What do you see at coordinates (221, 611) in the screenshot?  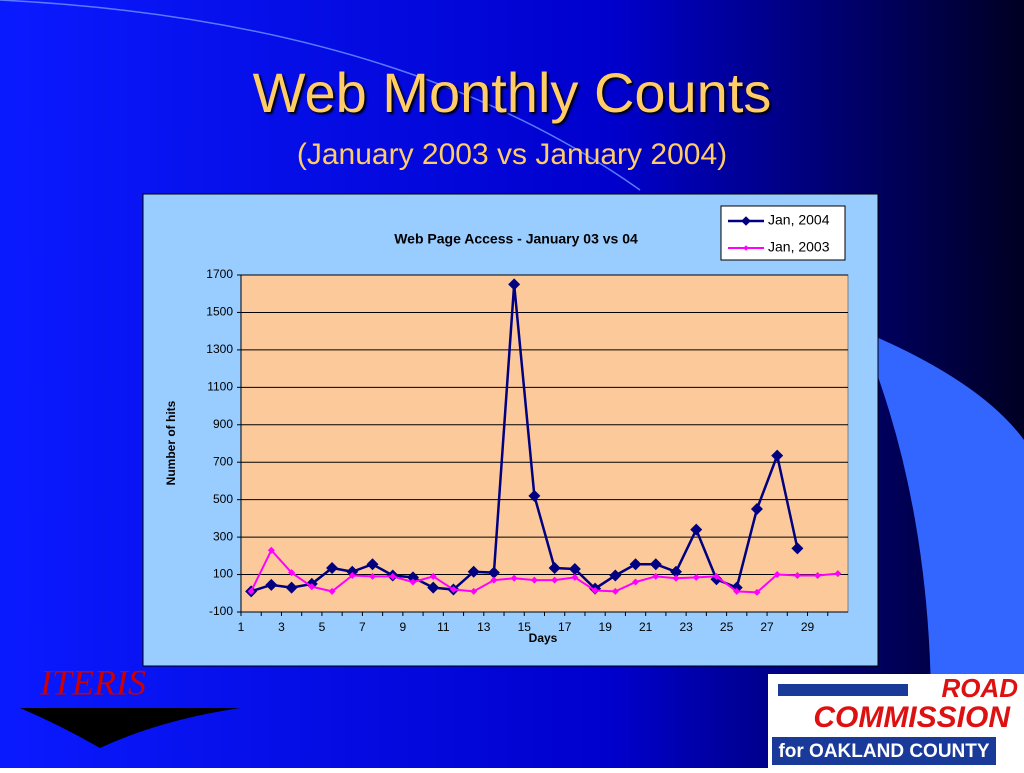 I see `y-tick-label: -100` at bounding box center [221, 611].